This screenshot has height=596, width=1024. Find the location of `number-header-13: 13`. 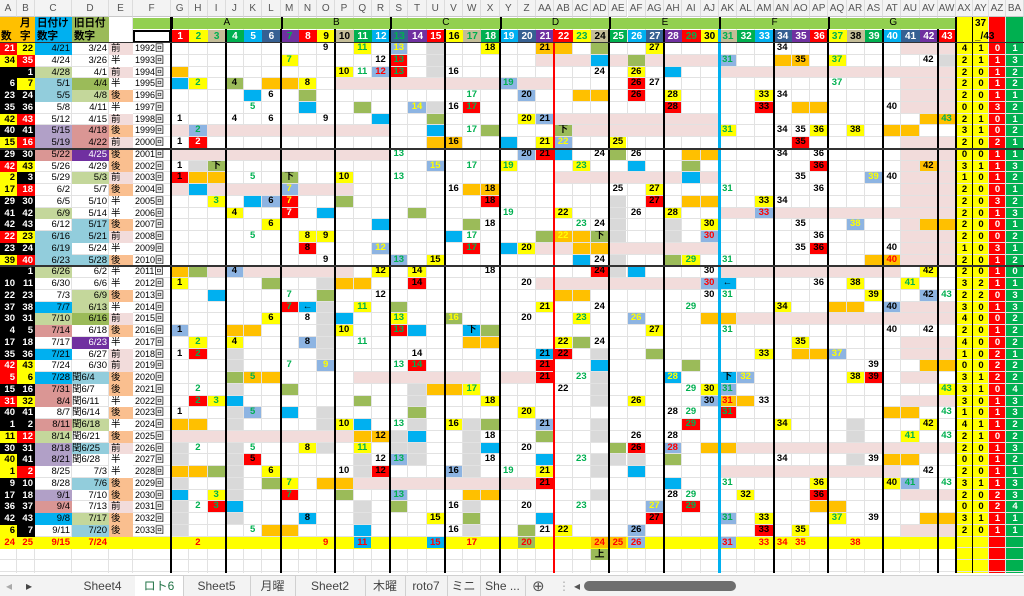

number-header-13: 13 is located at coordinates (399, 36).